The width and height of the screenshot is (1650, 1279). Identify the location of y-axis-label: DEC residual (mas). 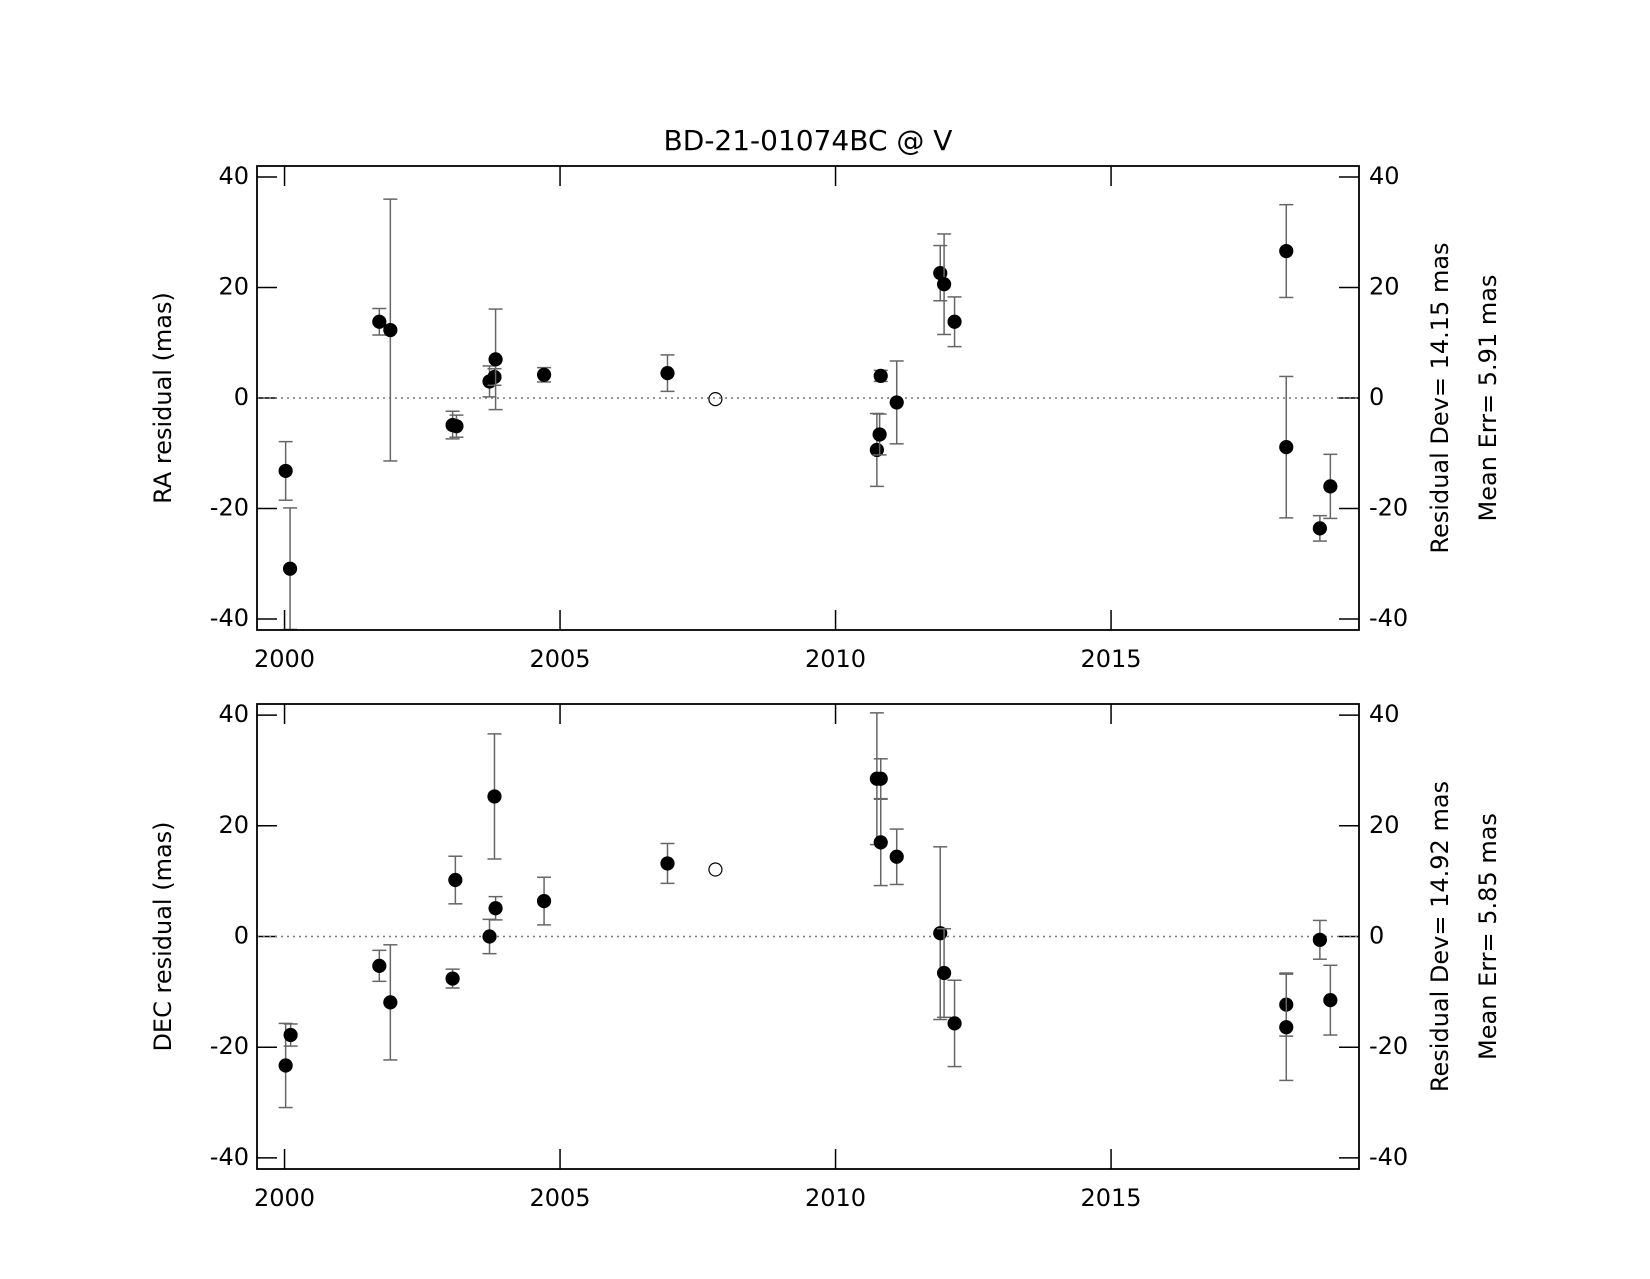
(163, 936).